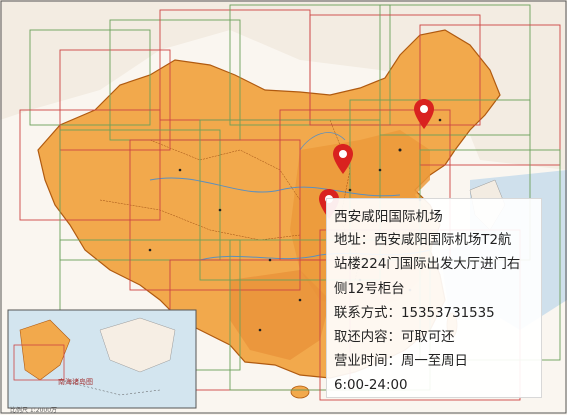  Describe the element at coordinates (394, 338) in the screenshot. I see `service-info: 取还内容：可取可还` at that location.